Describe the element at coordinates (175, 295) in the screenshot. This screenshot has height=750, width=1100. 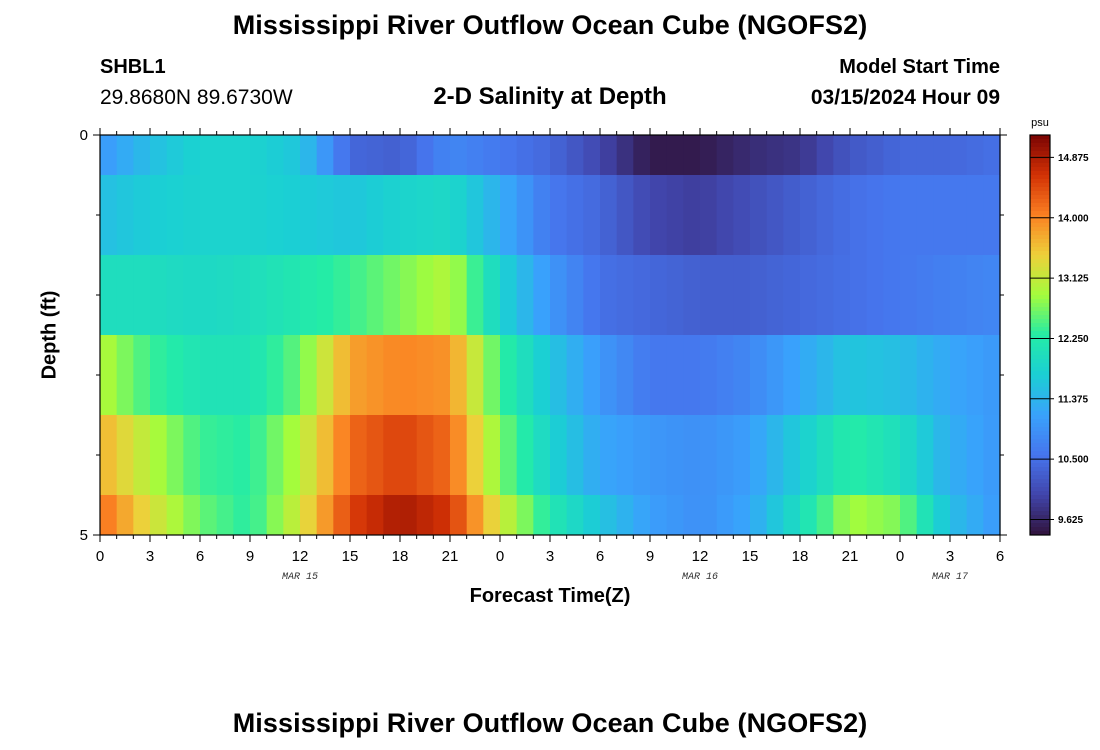
I see `heatmap-cell-r2-h4` at that location.